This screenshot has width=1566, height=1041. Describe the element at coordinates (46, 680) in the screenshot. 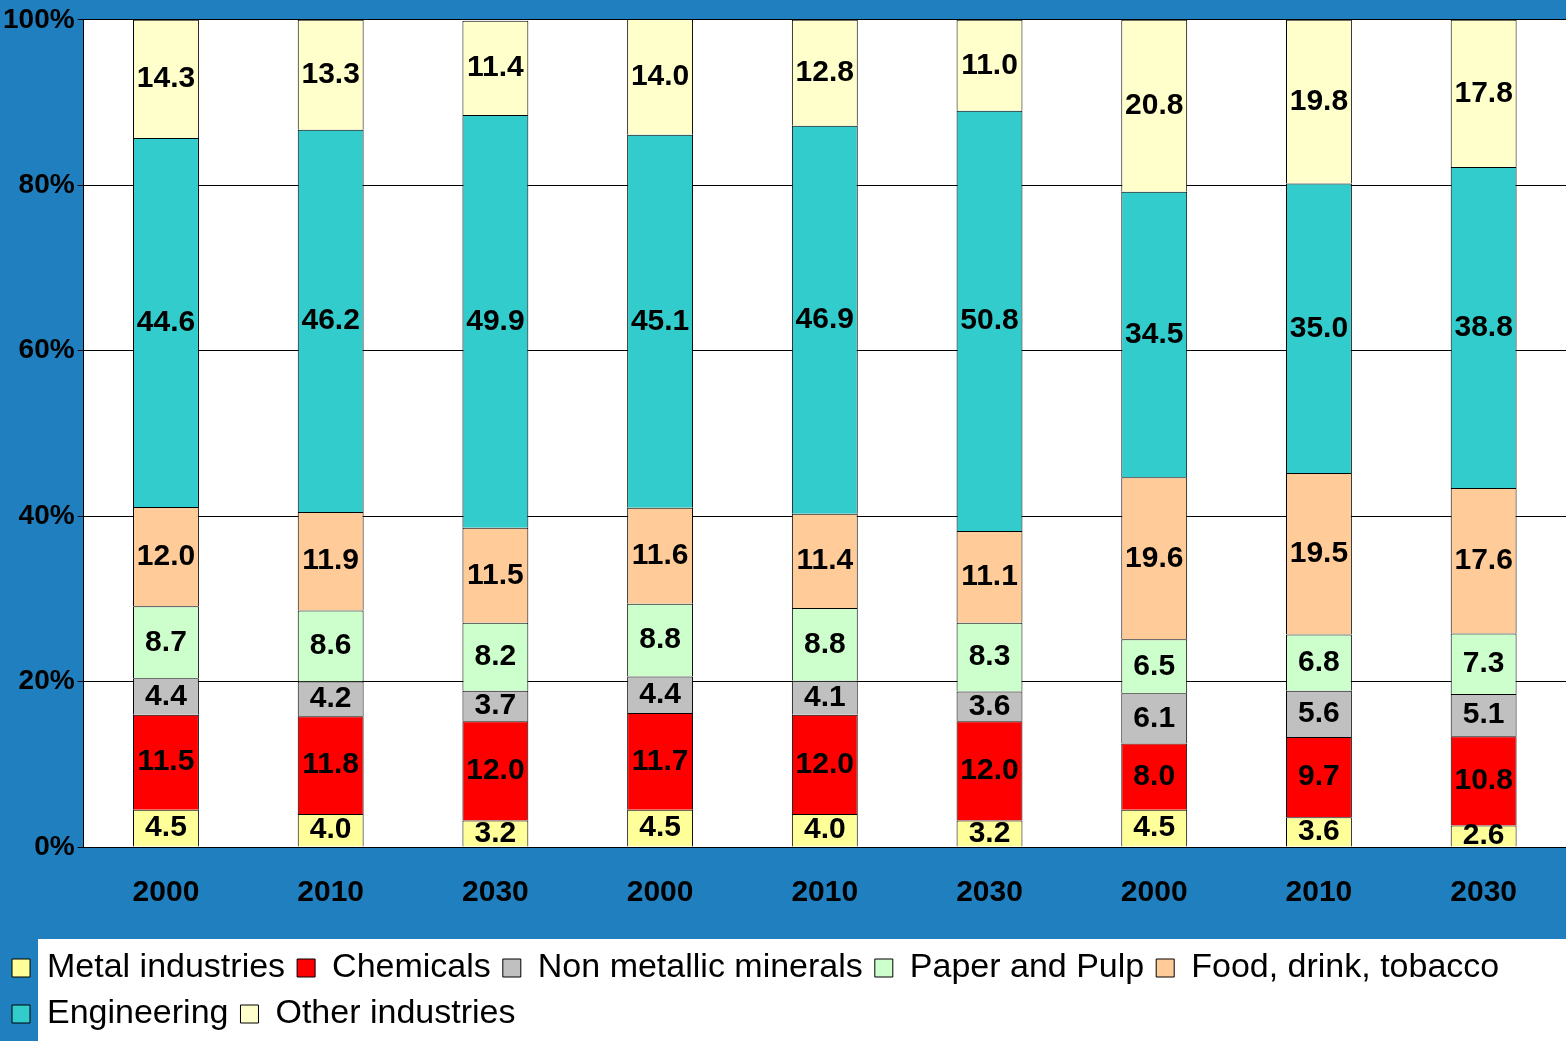

I see `y-tick-label: 20%` at that location.